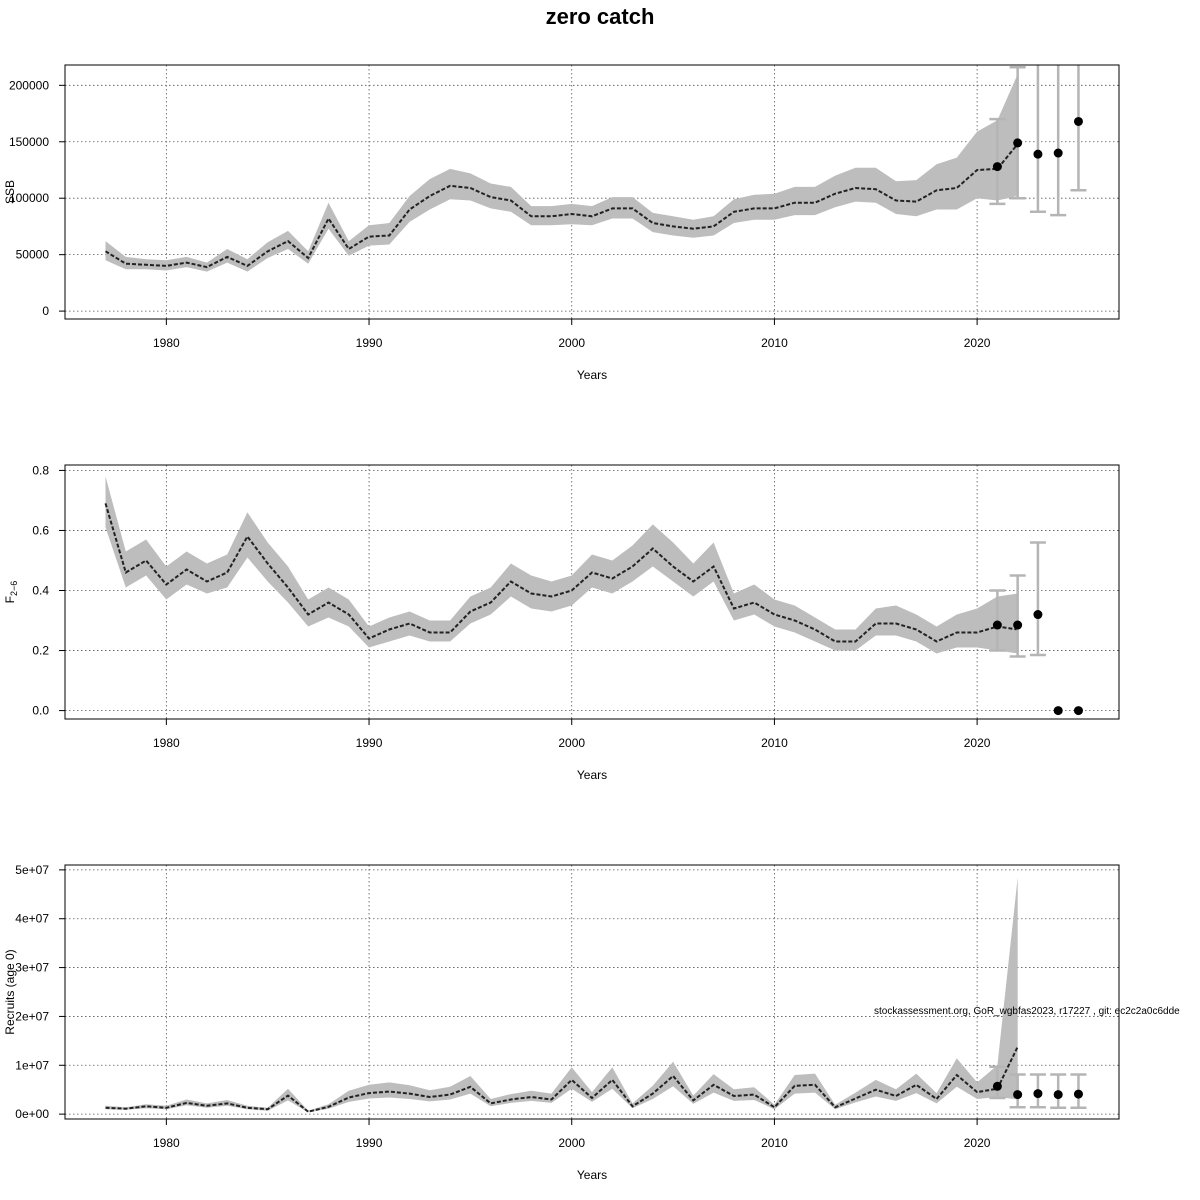 This screenshot has height=1200, width=1200. Describe the element at coordinates (32, 919) in the screenshot. I see `y-tick-label: 4e+07` at that location.